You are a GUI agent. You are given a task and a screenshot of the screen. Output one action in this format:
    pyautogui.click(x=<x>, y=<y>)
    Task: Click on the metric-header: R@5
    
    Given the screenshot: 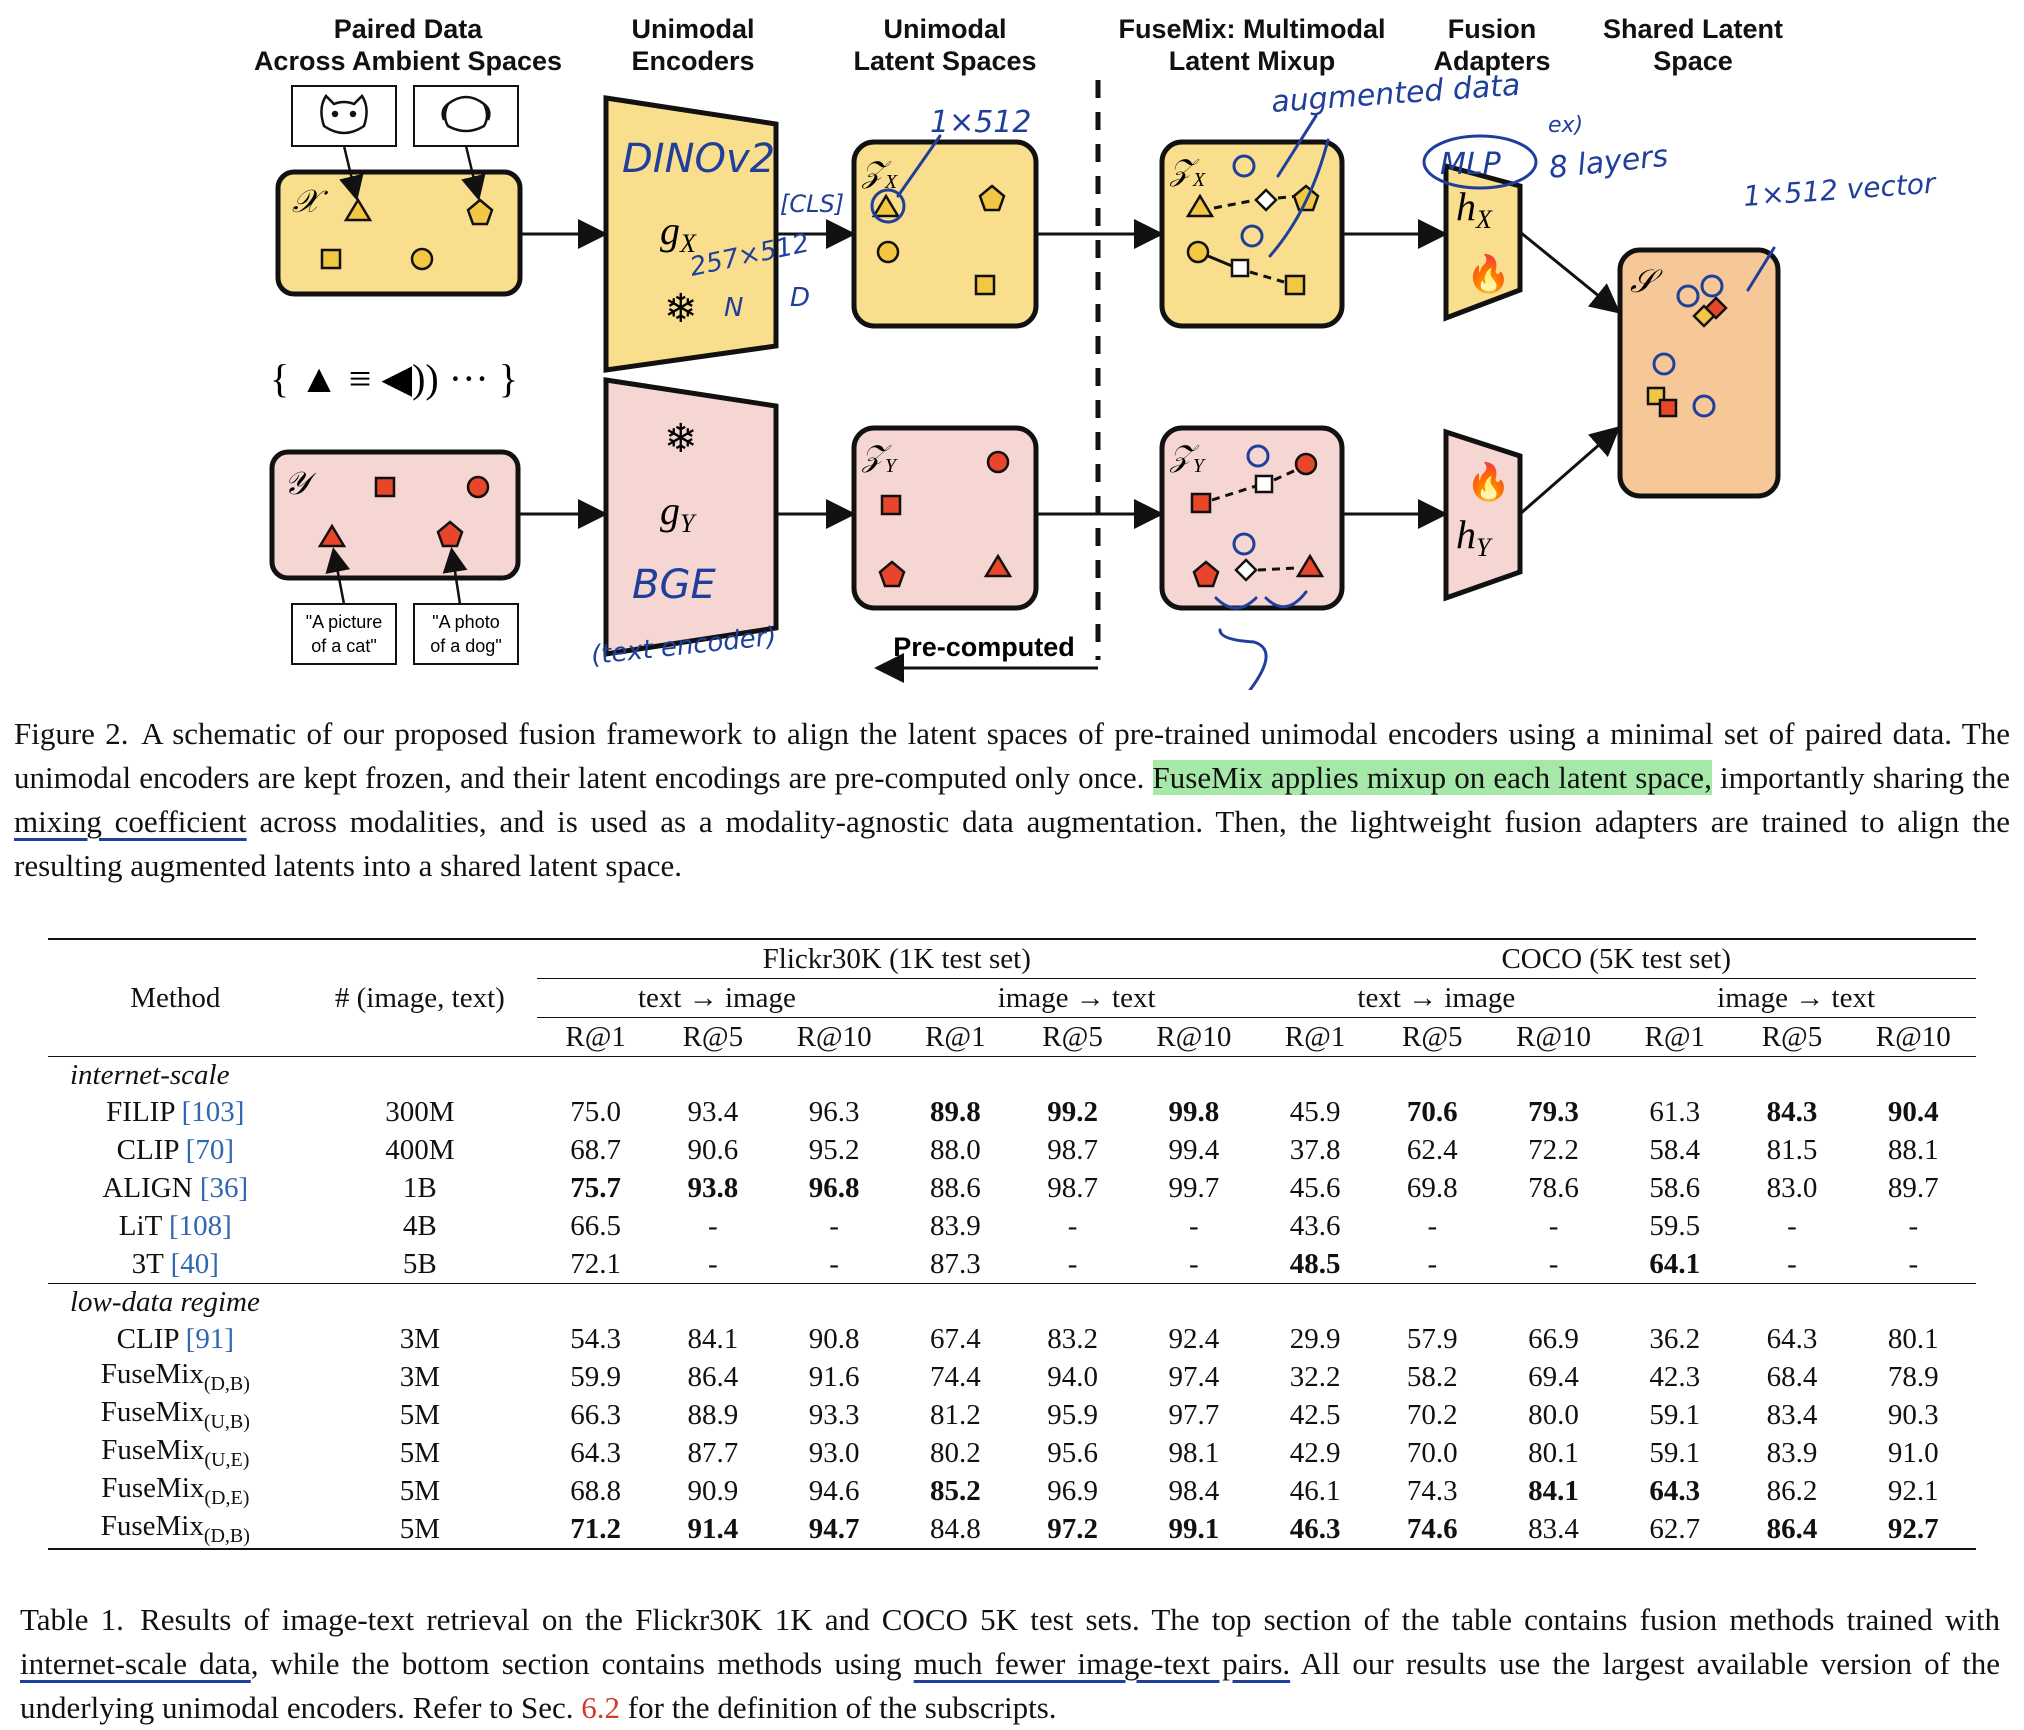 What is the action you would take?
    pyautogui.click(x=1792, y=1036)
    